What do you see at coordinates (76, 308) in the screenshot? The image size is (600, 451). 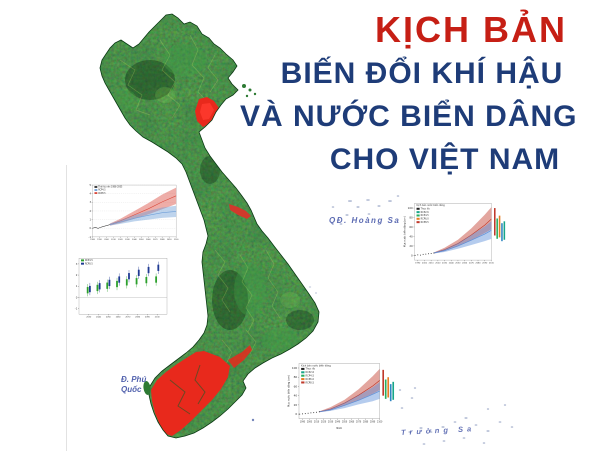 I see `svg-text: -1` at bounding box center [76, 308].